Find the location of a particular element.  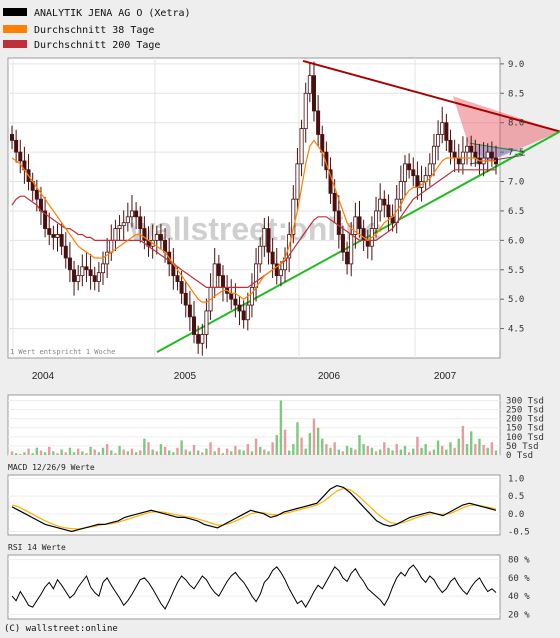

legend-label-price: ANALYTIK JENA AG O (Xetra) is located at coordinates (112, 13).